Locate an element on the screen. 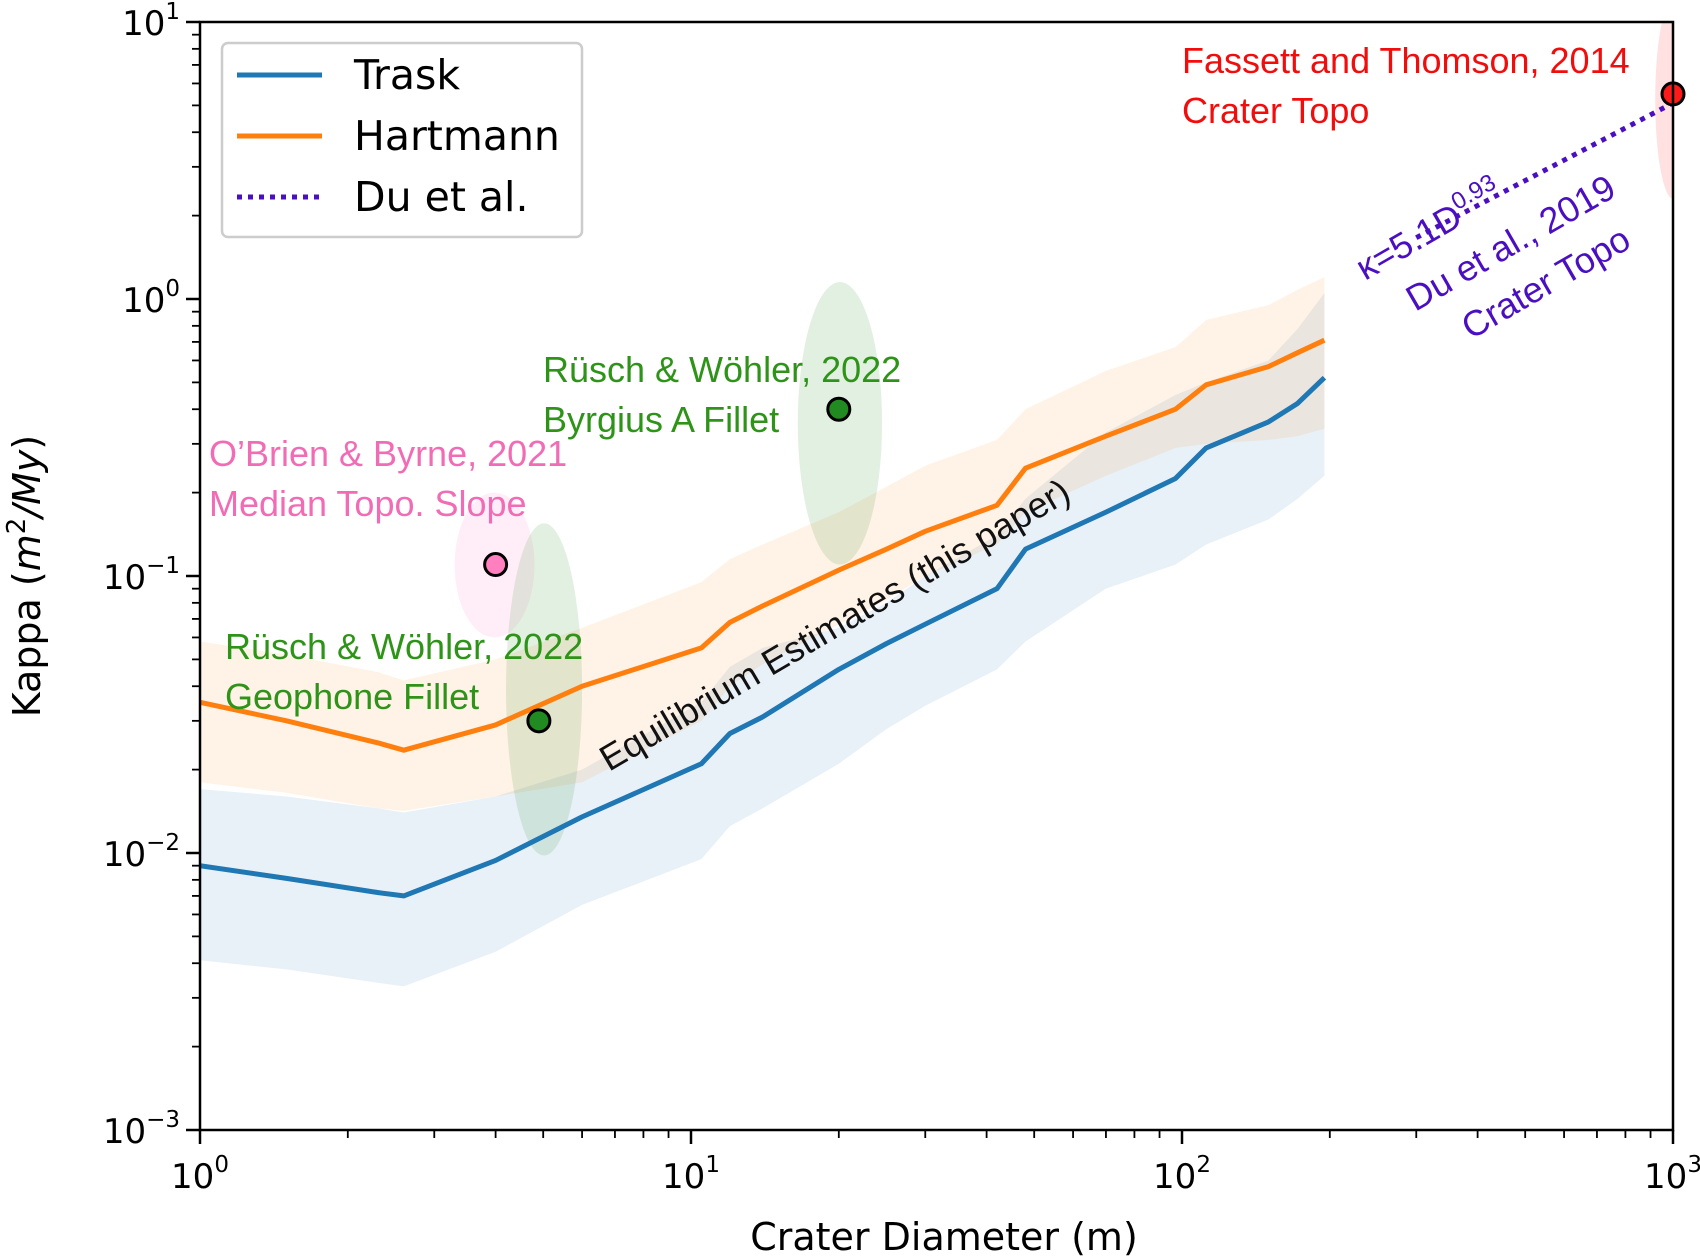 This screenshot has width=1700, height=1259. x-tick-label-2: 10² is located at coordinates (1182, 1174).